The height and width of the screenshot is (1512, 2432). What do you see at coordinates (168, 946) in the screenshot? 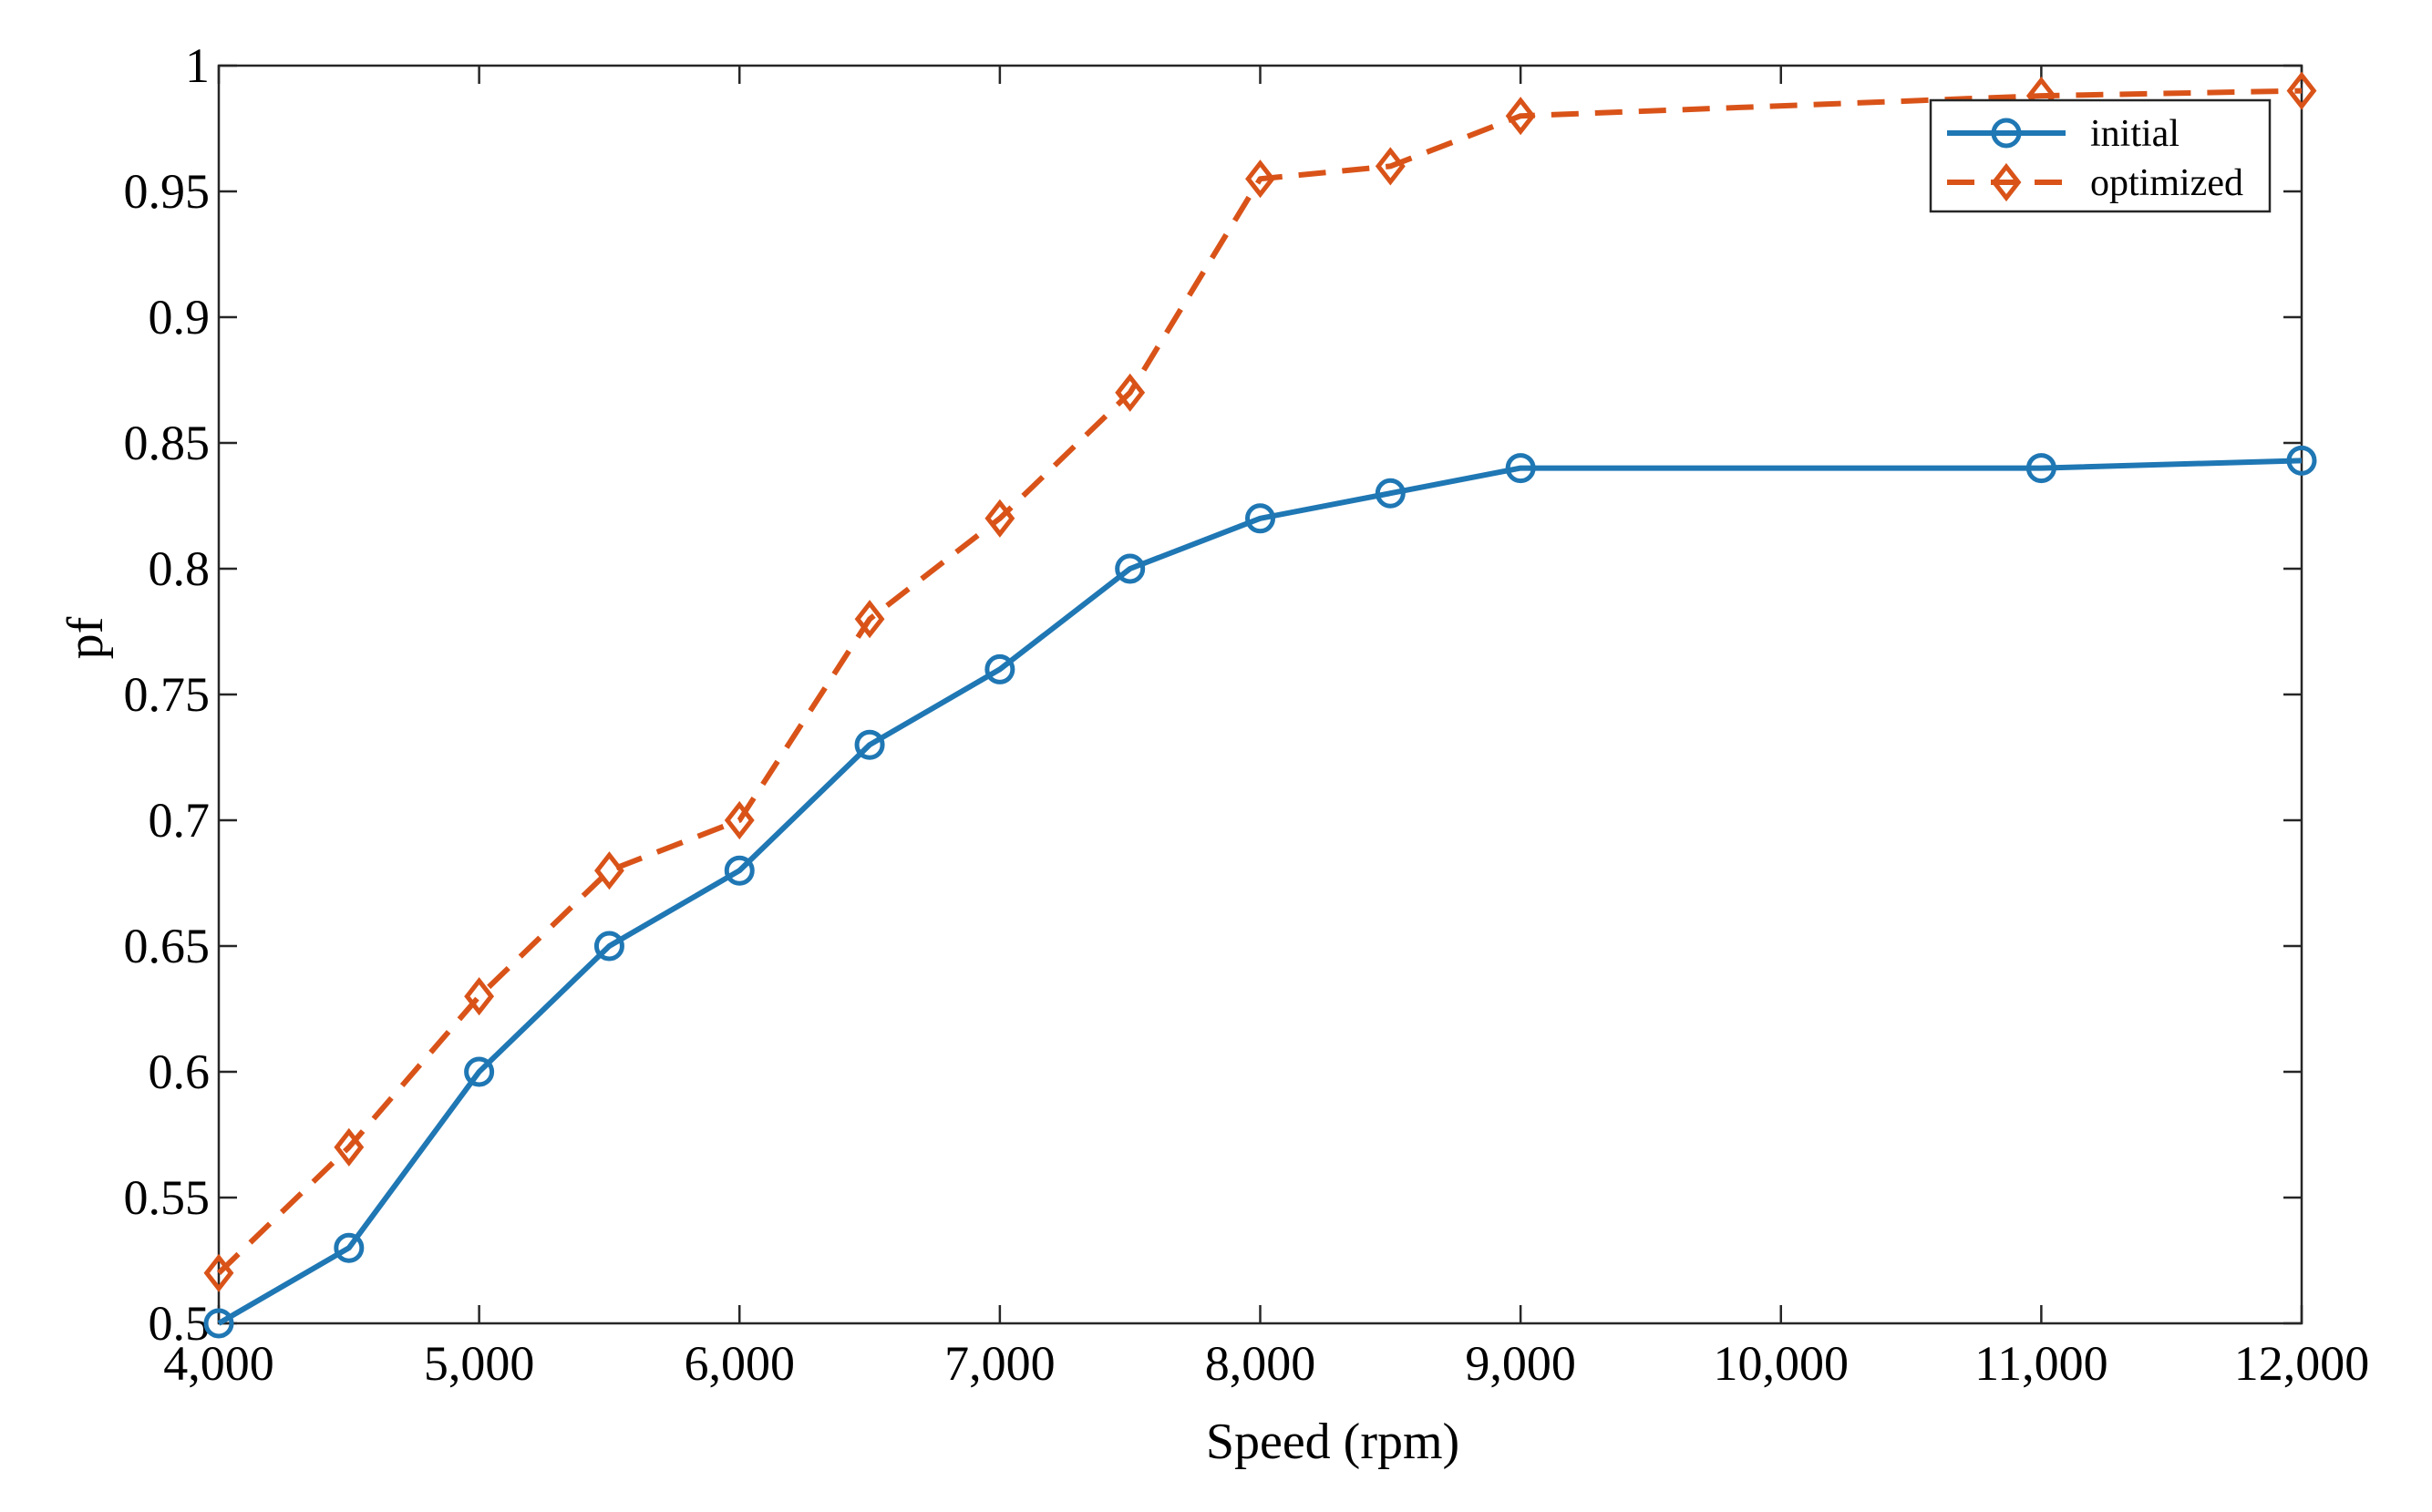
I see `y-tick-label: 0.65` at bounding box center [168, 946].